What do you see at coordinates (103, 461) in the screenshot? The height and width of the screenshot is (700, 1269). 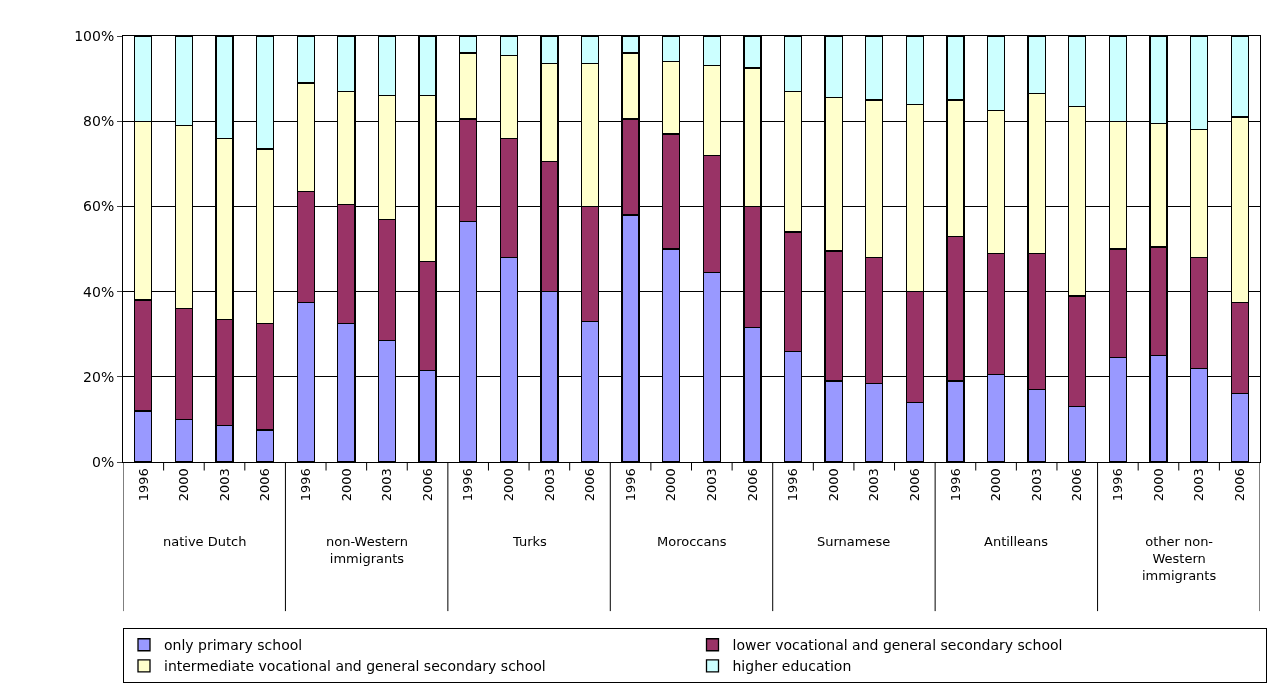 I see `y-tick-label: 0%` at bounding box center [103, 461].